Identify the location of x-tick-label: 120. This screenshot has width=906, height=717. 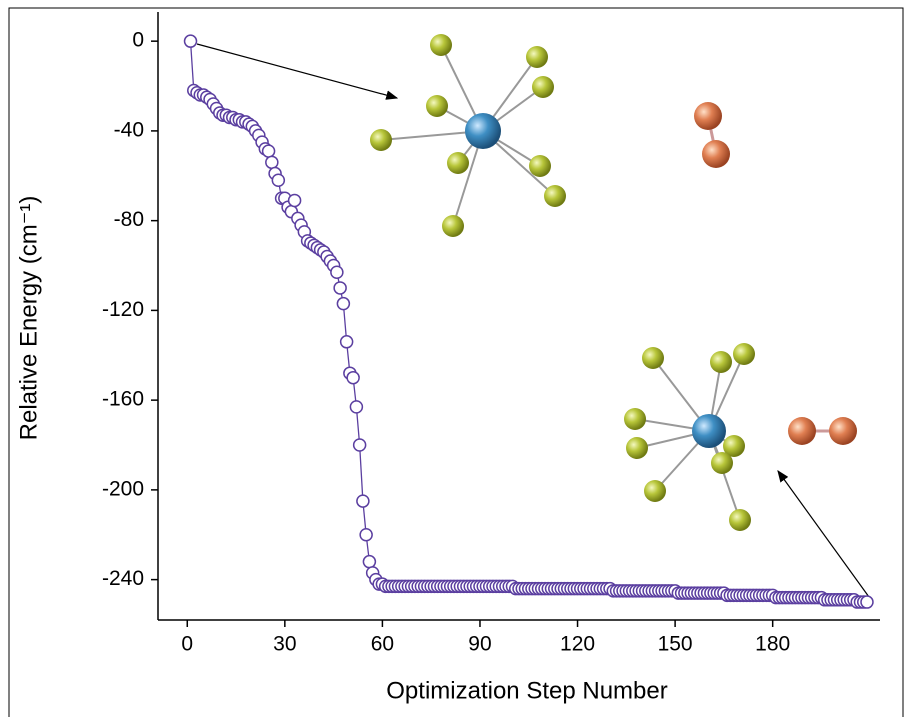
(577, 644).